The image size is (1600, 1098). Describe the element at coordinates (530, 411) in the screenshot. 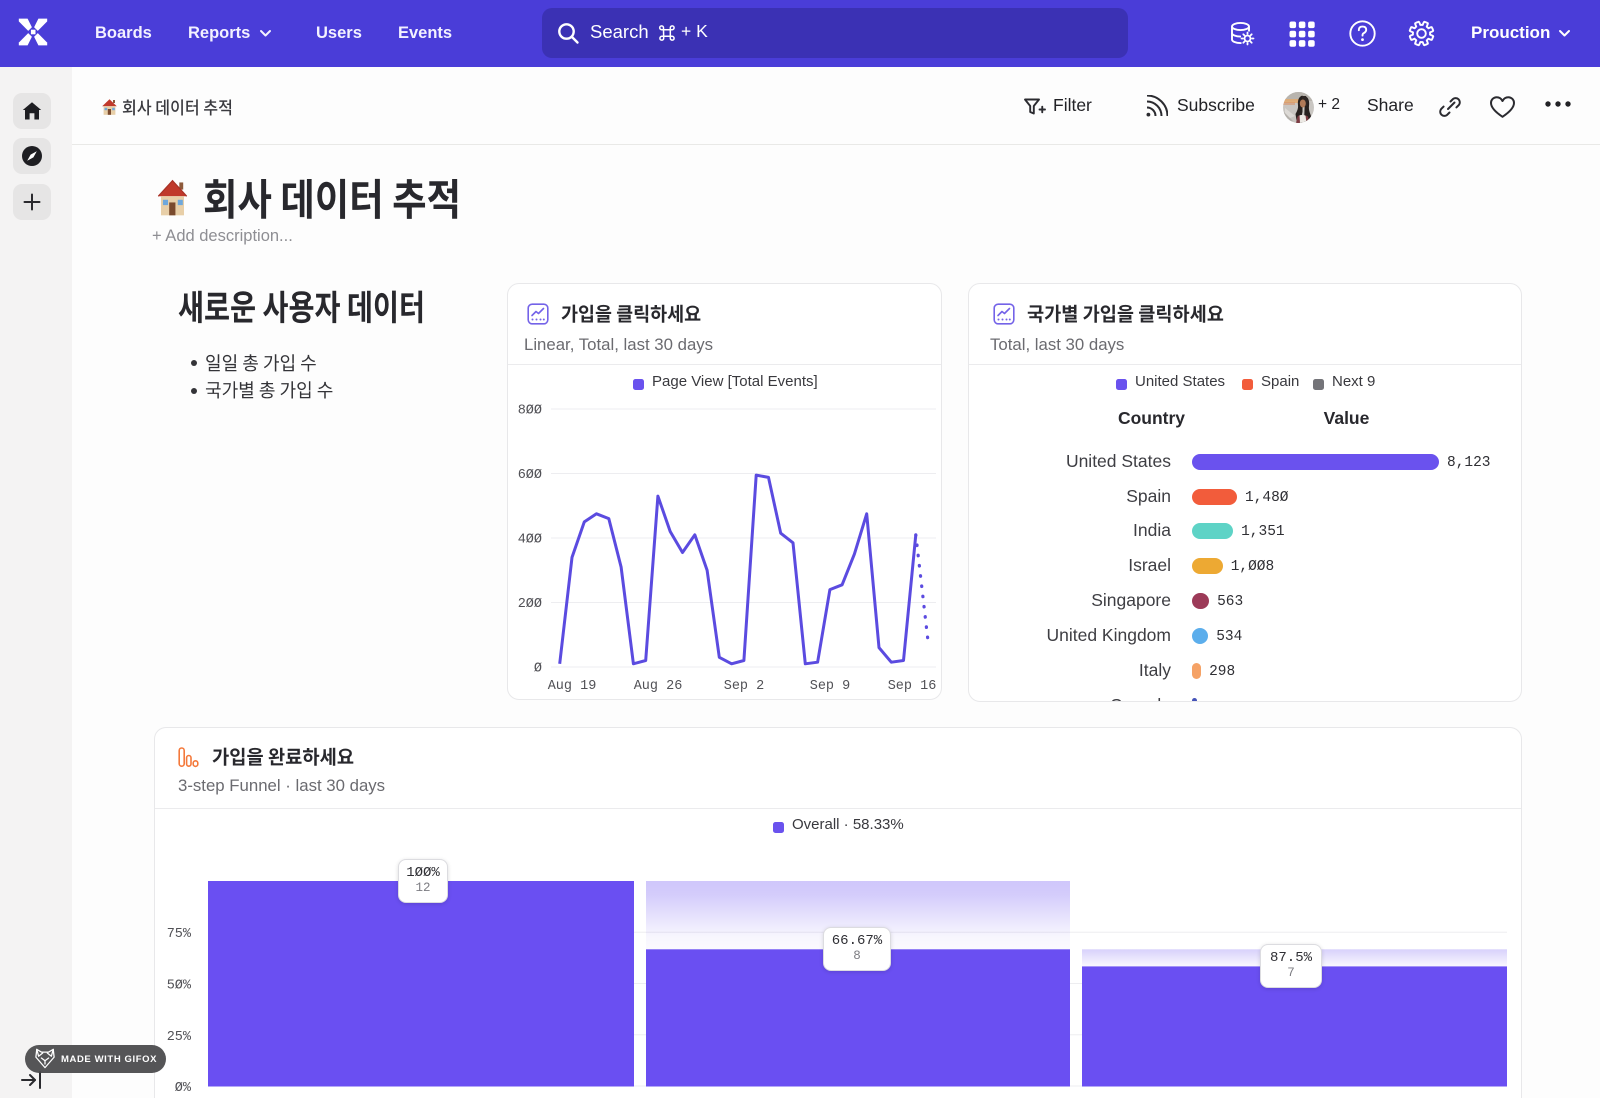

I see `svg-text: 8ØØ` at that location.